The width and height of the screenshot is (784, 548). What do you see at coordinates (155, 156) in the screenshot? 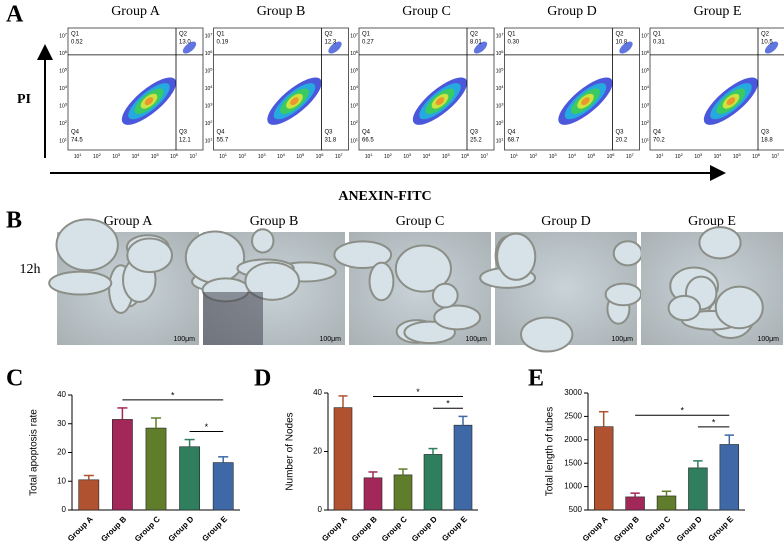
I see `x-tick-label: 10⁵` at bounding box center [155, 156].